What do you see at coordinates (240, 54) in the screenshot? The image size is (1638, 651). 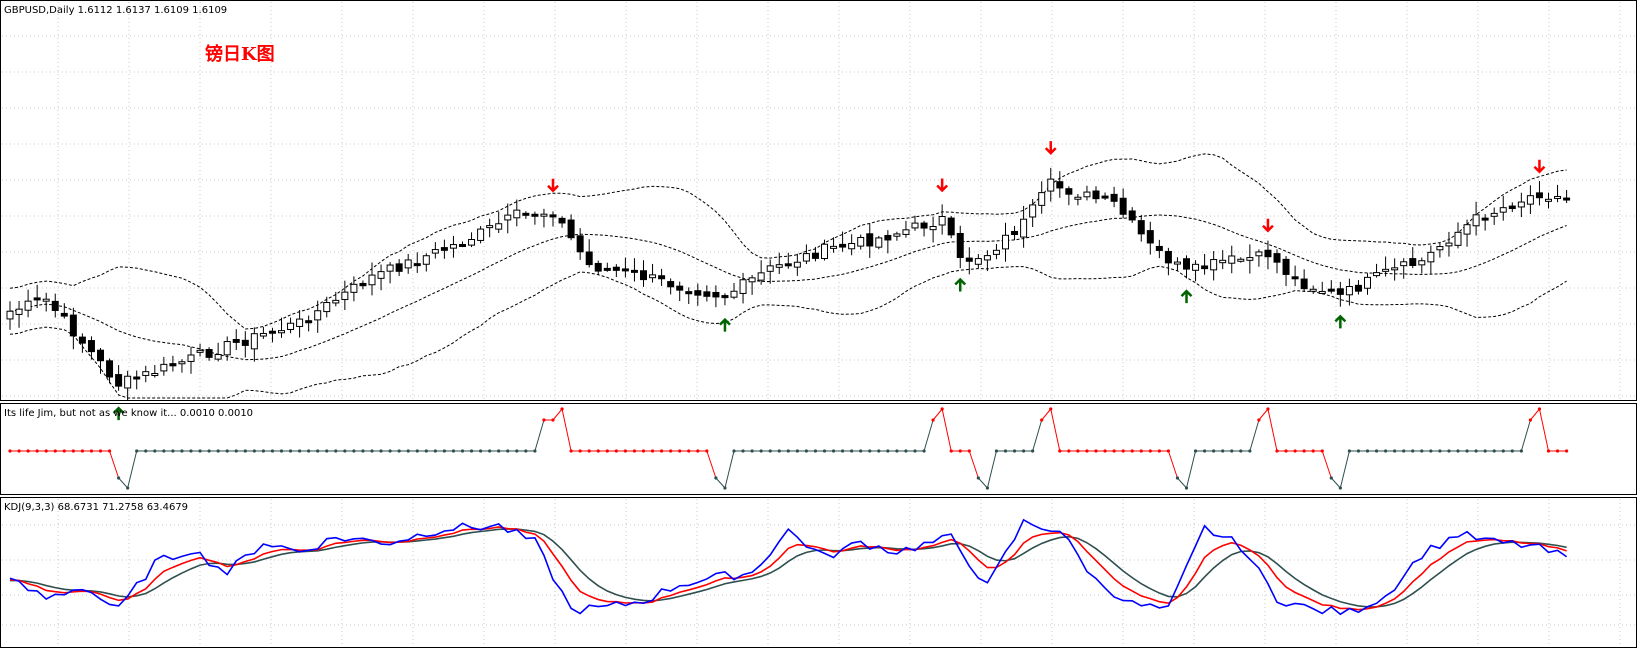 I see `overlay-title: 镑日K图` at bounding box center [240, 54].